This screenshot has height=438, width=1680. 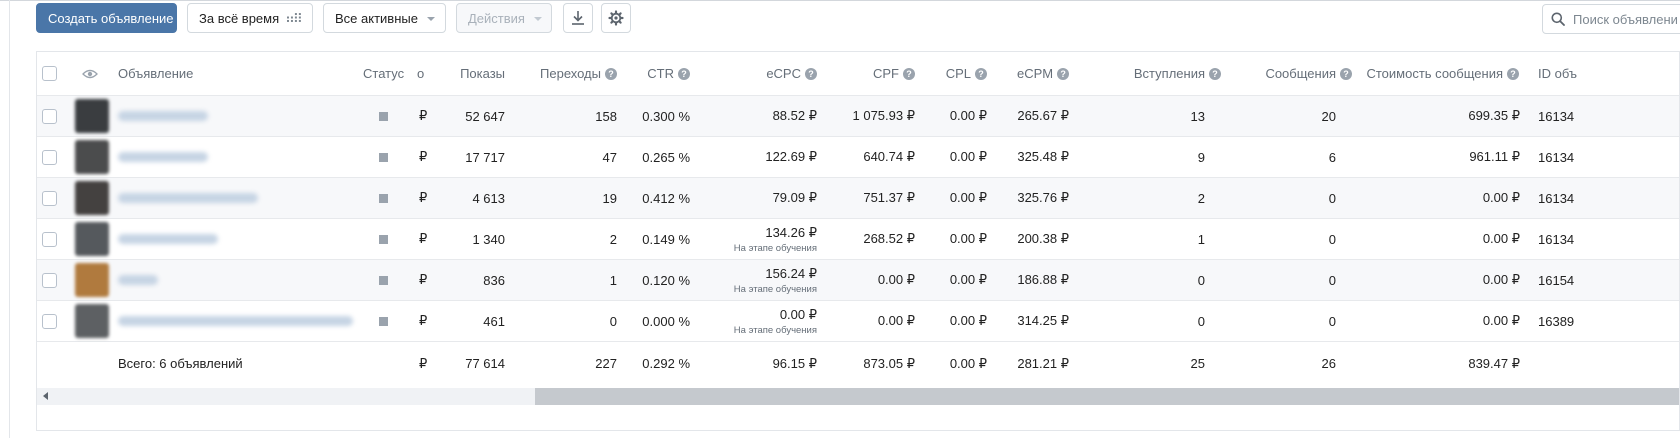 I want to click on header-messages: Сообщения?, so click(x=1289, y=73).